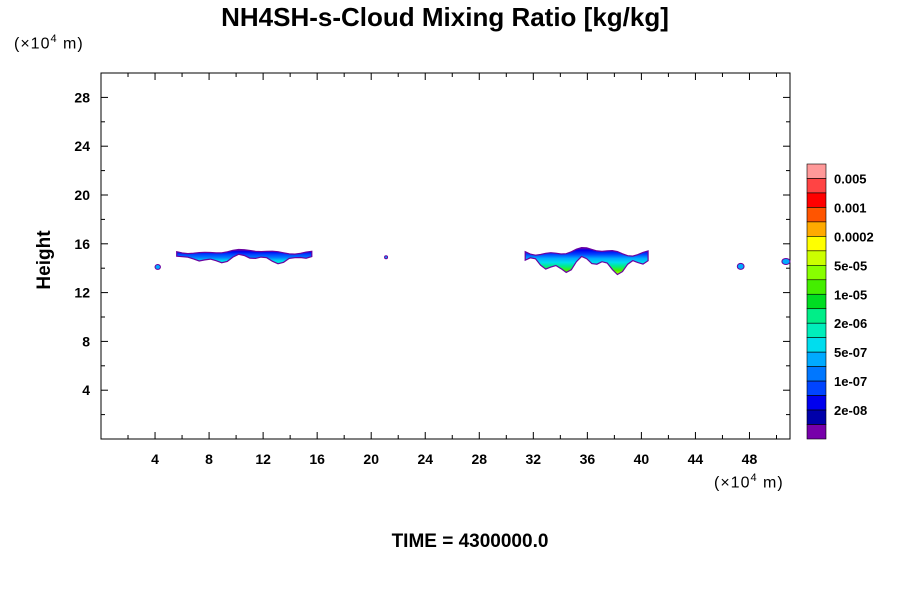 This screenshot has height=600, width=900. I want to click on x-scale-label: (×104 m), so click(749, 482).